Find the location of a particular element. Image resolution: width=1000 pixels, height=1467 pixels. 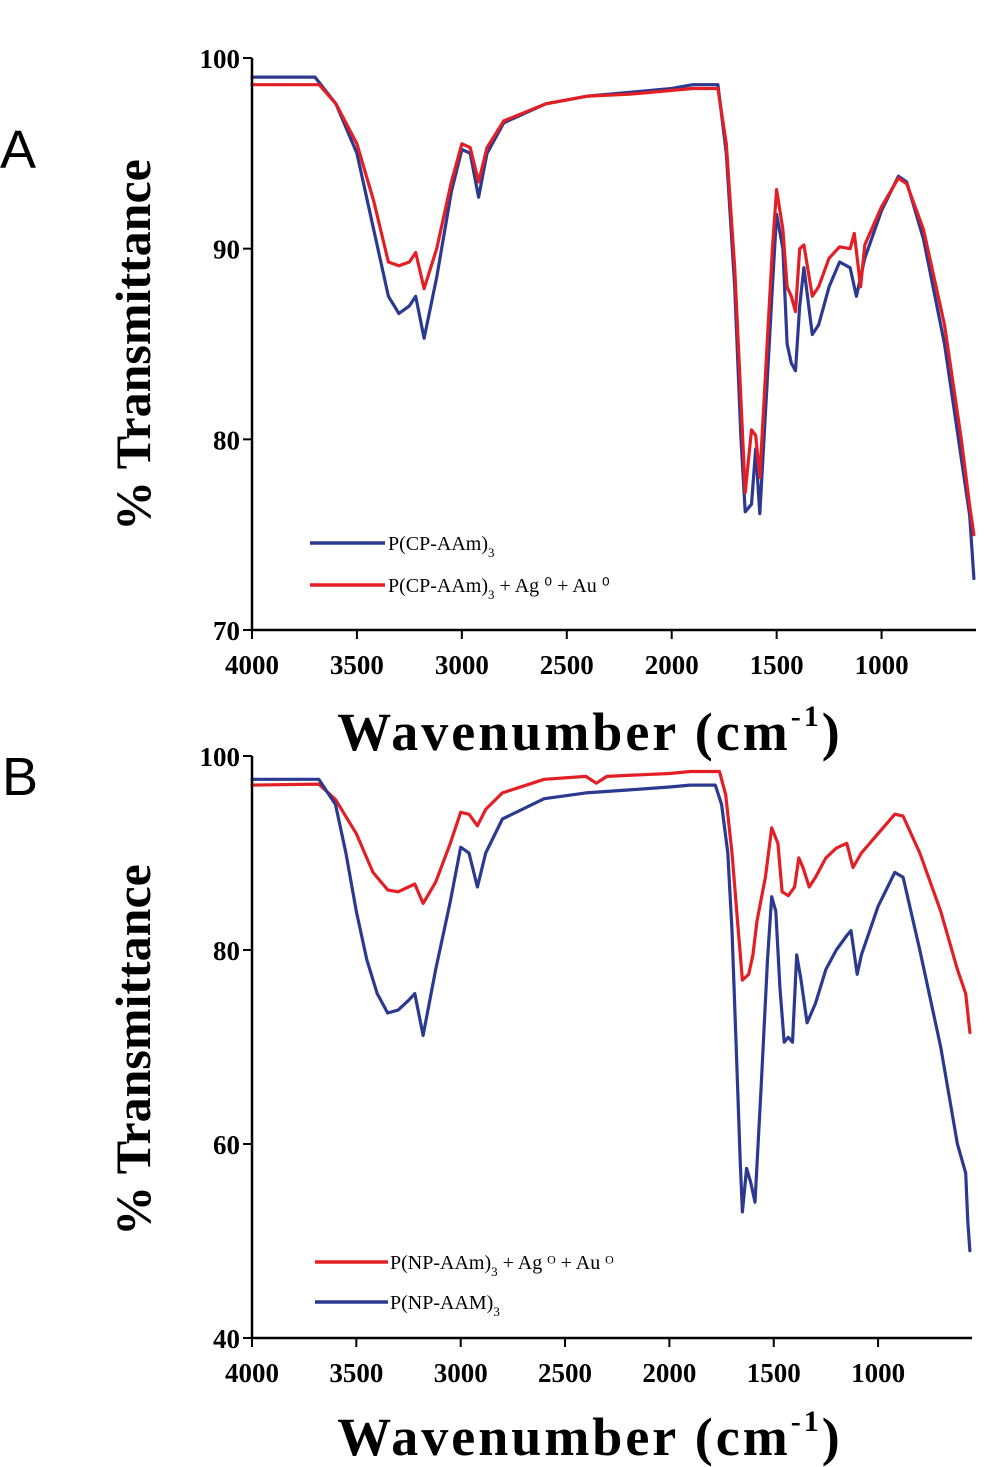

x-tick-label-a-3: 2500 is located at coordinates (567, 665).